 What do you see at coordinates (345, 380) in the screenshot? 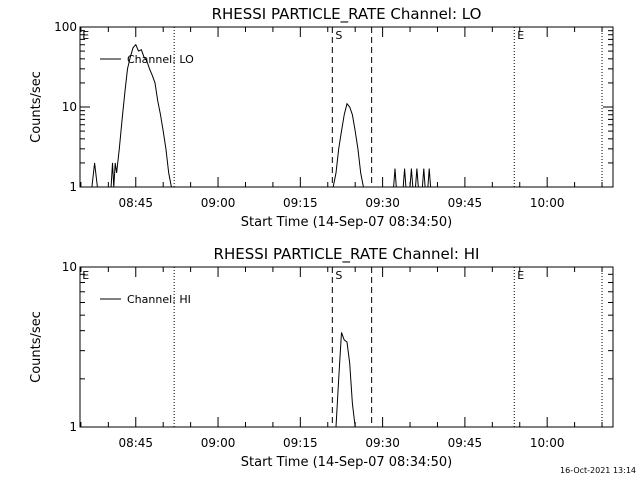
I see `series-line` at bounding box center [345, 380].